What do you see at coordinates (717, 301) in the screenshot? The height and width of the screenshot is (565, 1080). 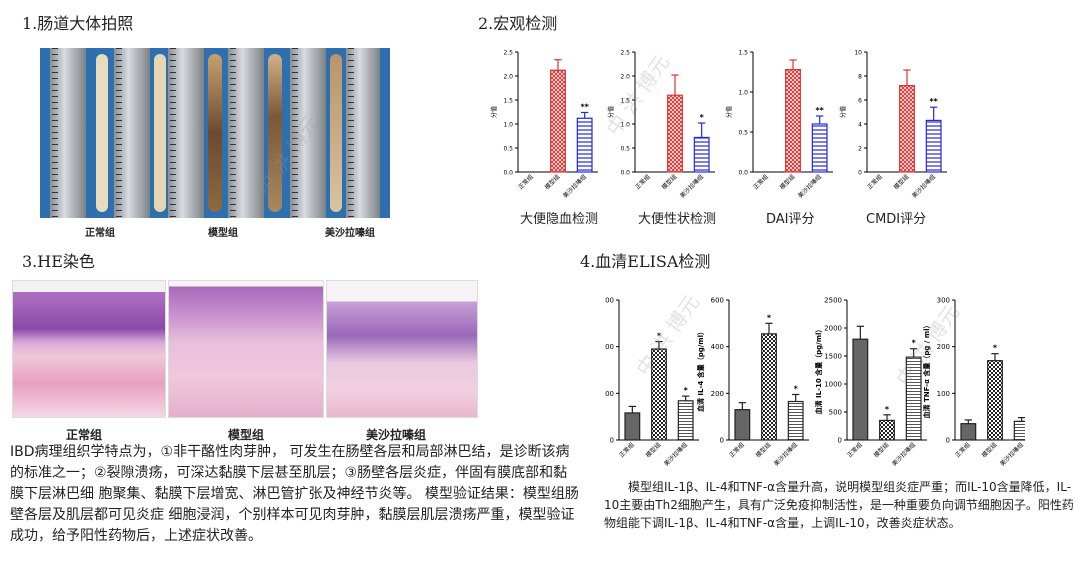 I see `y-tick-label: 600` at bounding box center [717, 301].